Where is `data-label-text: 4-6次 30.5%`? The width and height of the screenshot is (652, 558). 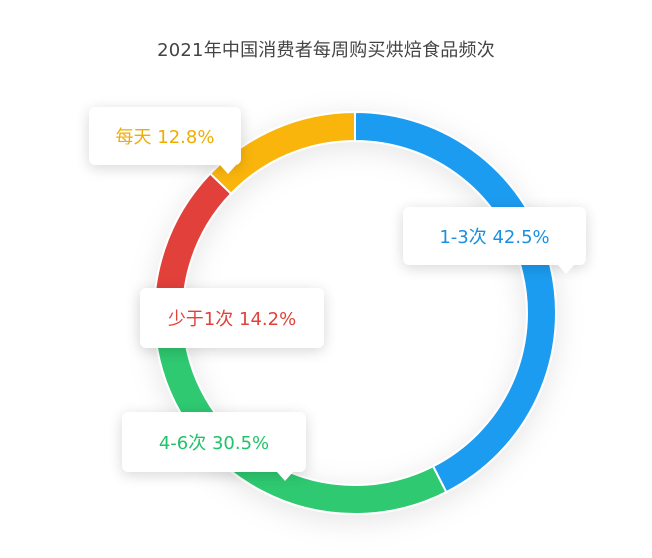
data-label-text: 4-6次 30.5% is located at coordinates (214, 443).